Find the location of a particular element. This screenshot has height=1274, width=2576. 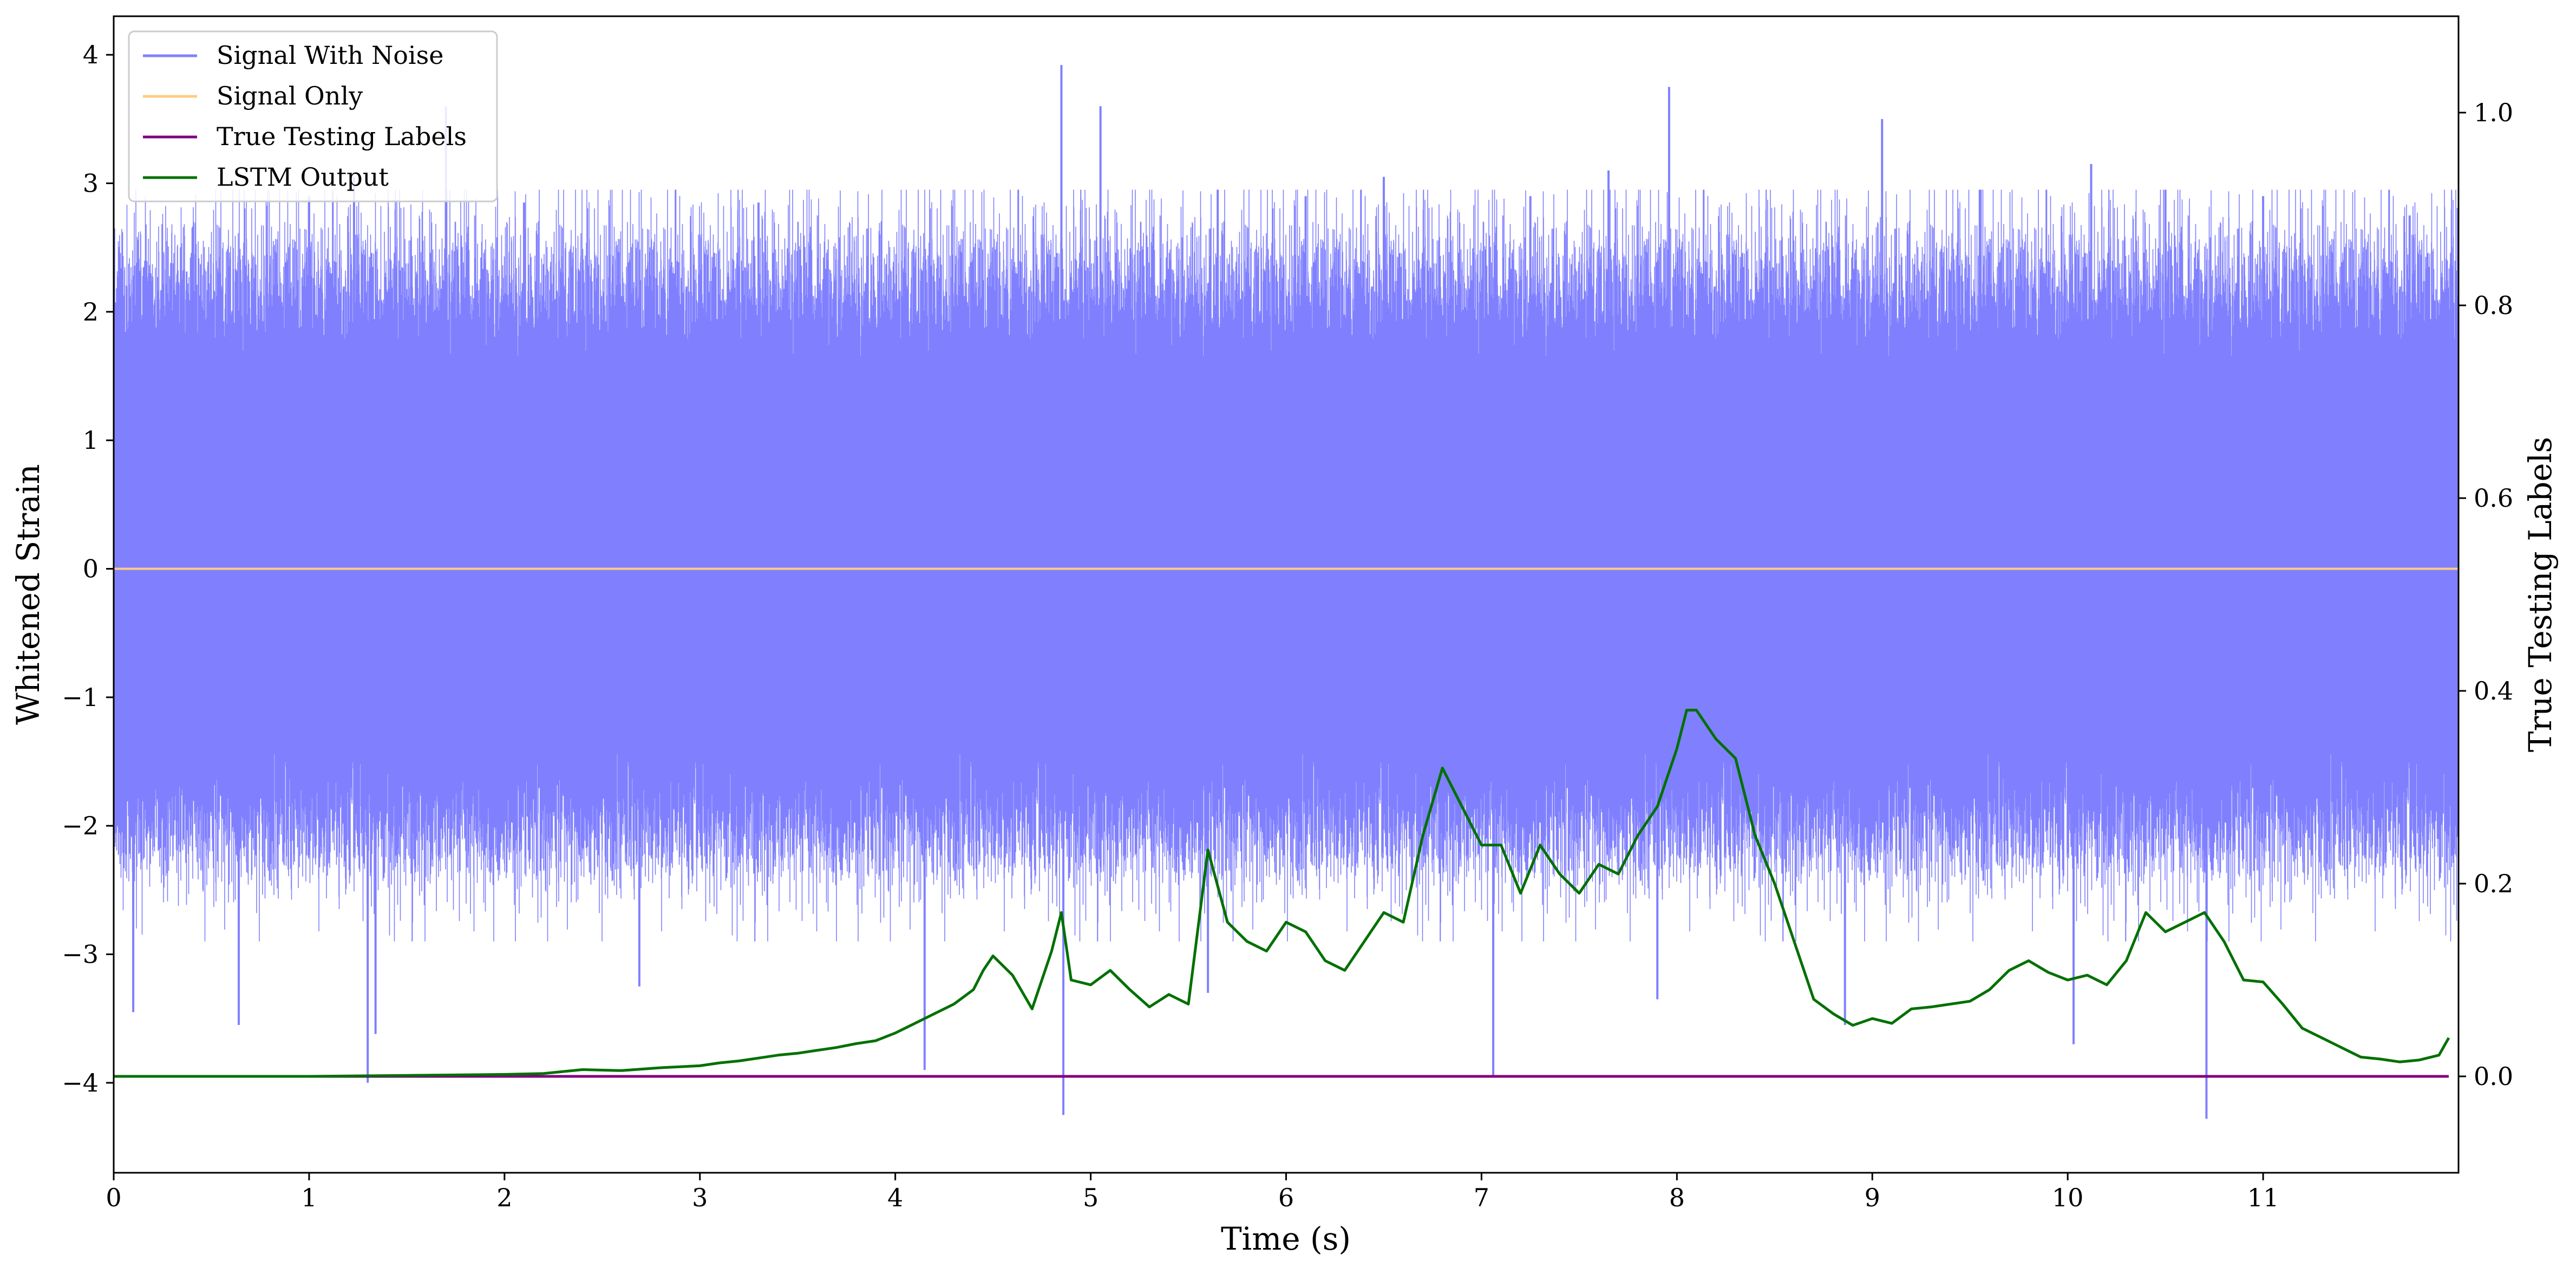

y-left-tick-label: 2 is located at coordinates (91, 311).